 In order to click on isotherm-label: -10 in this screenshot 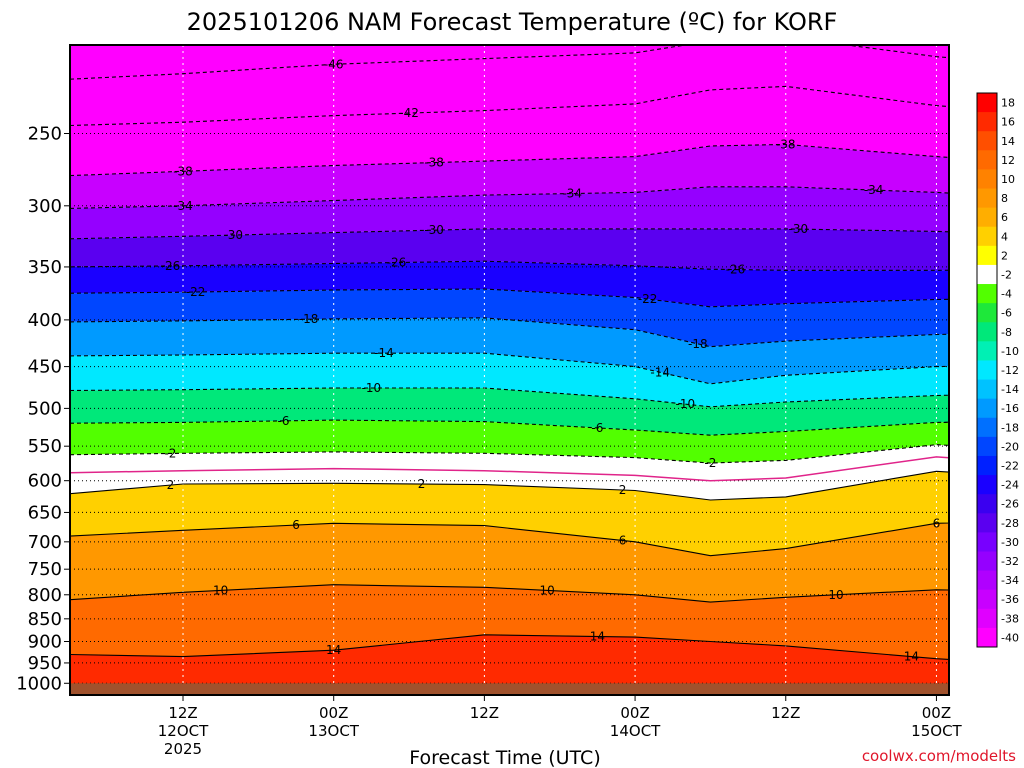, I will do `click(685, 404)`.